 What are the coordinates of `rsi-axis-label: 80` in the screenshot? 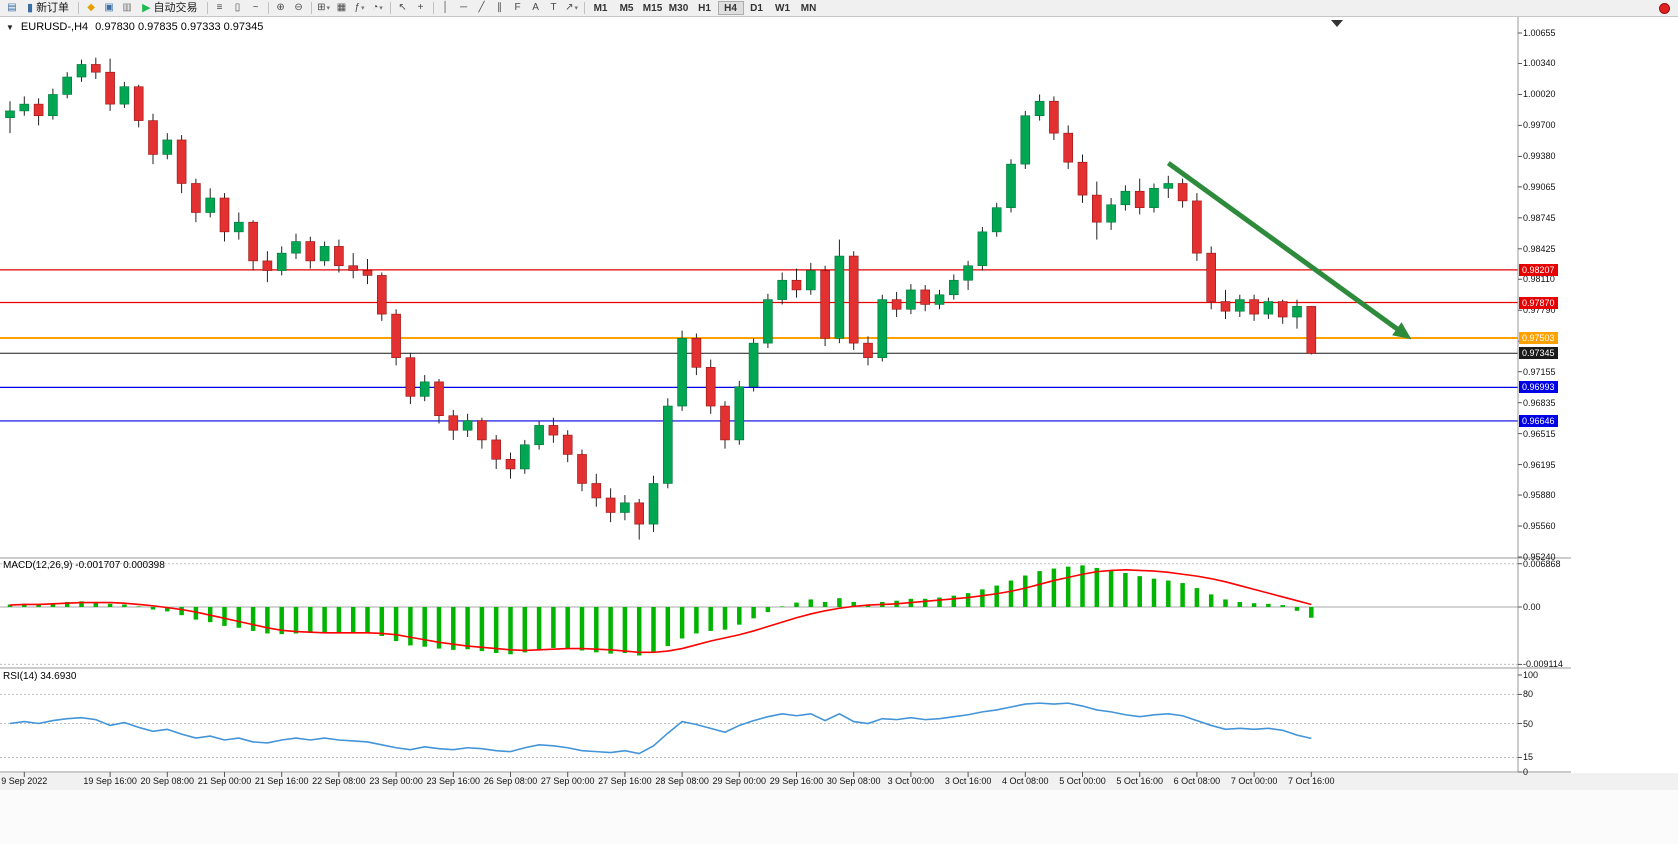 It's located at (1528, 694).